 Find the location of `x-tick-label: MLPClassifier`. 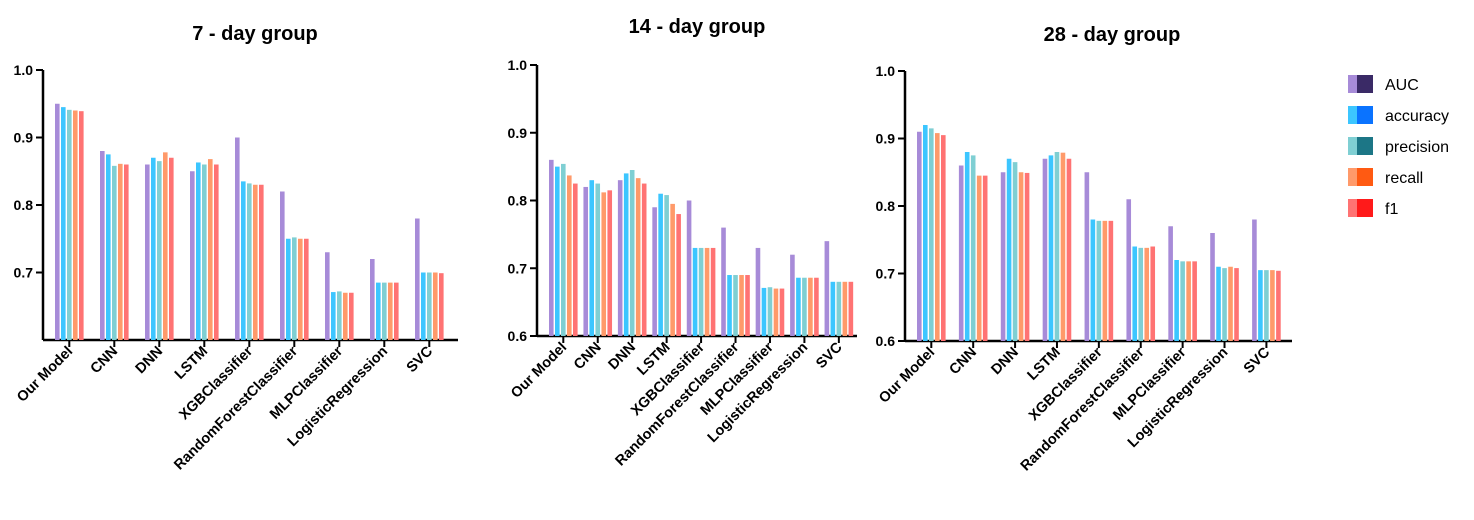

x-tick-label: MLPClassifier is located at coordinates (1149, 383).